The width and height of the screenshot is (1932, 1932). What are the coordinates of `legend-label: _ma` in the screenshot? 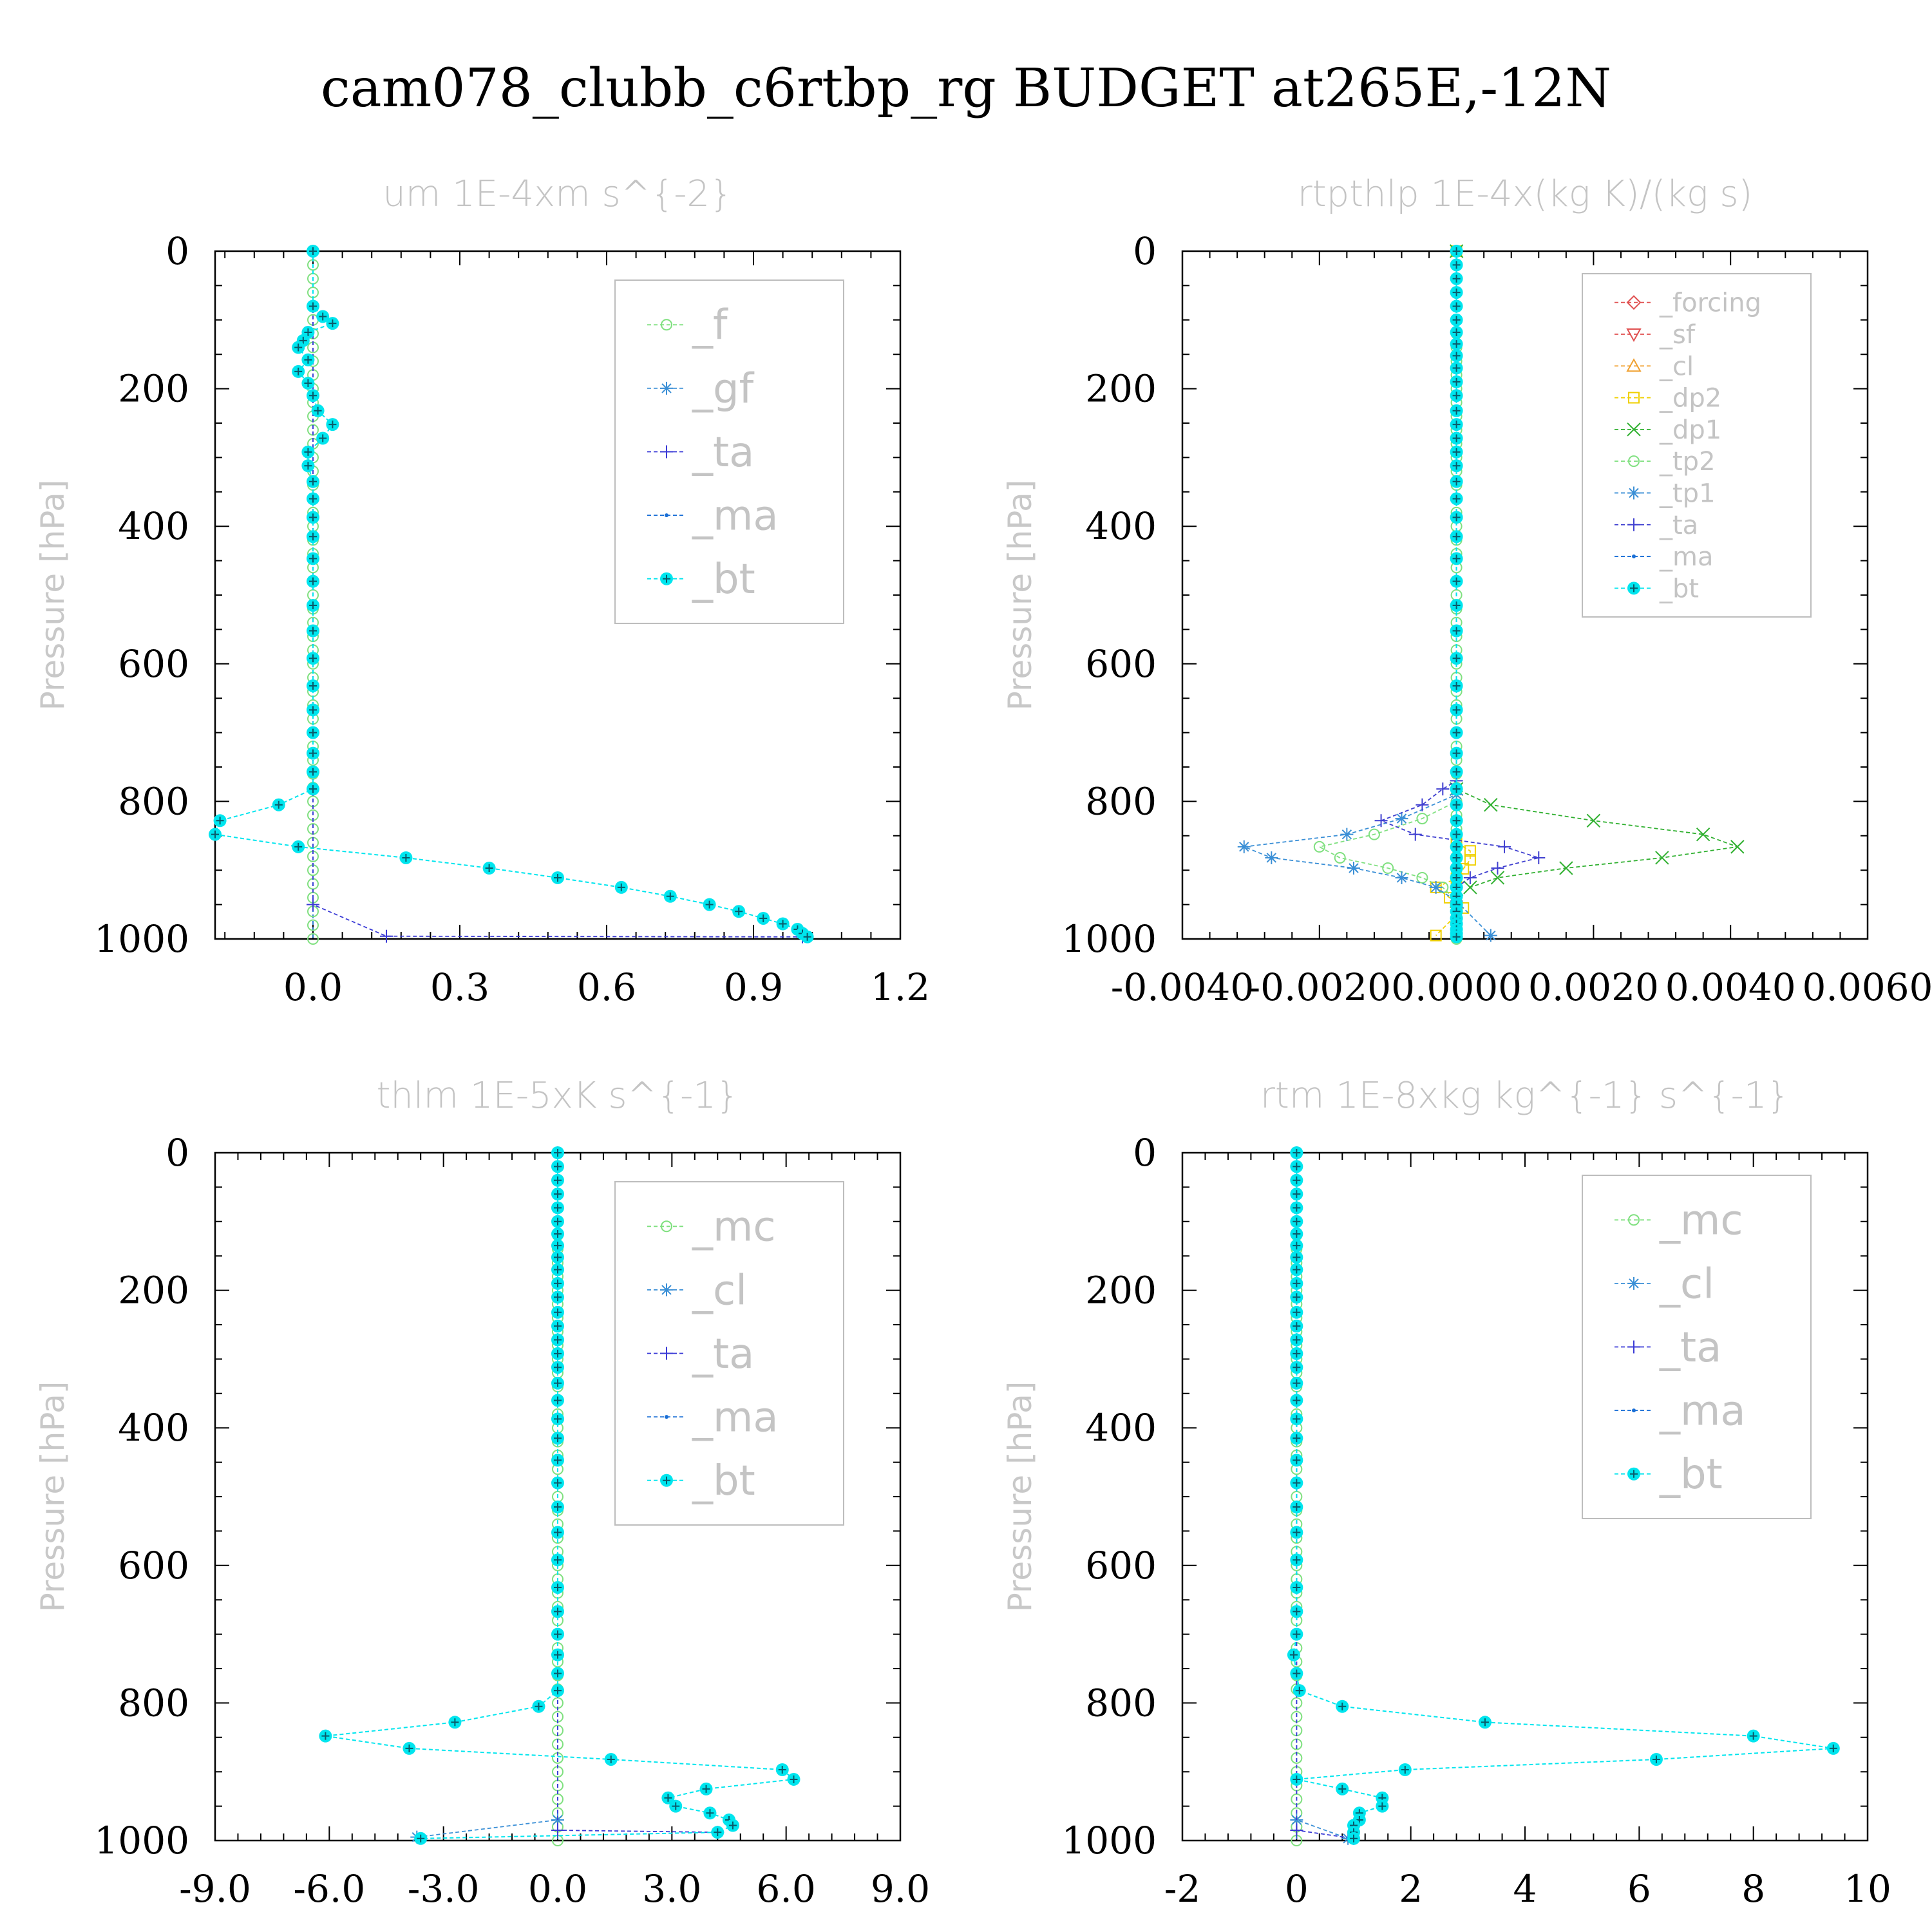 It's located at (1702, 1411).